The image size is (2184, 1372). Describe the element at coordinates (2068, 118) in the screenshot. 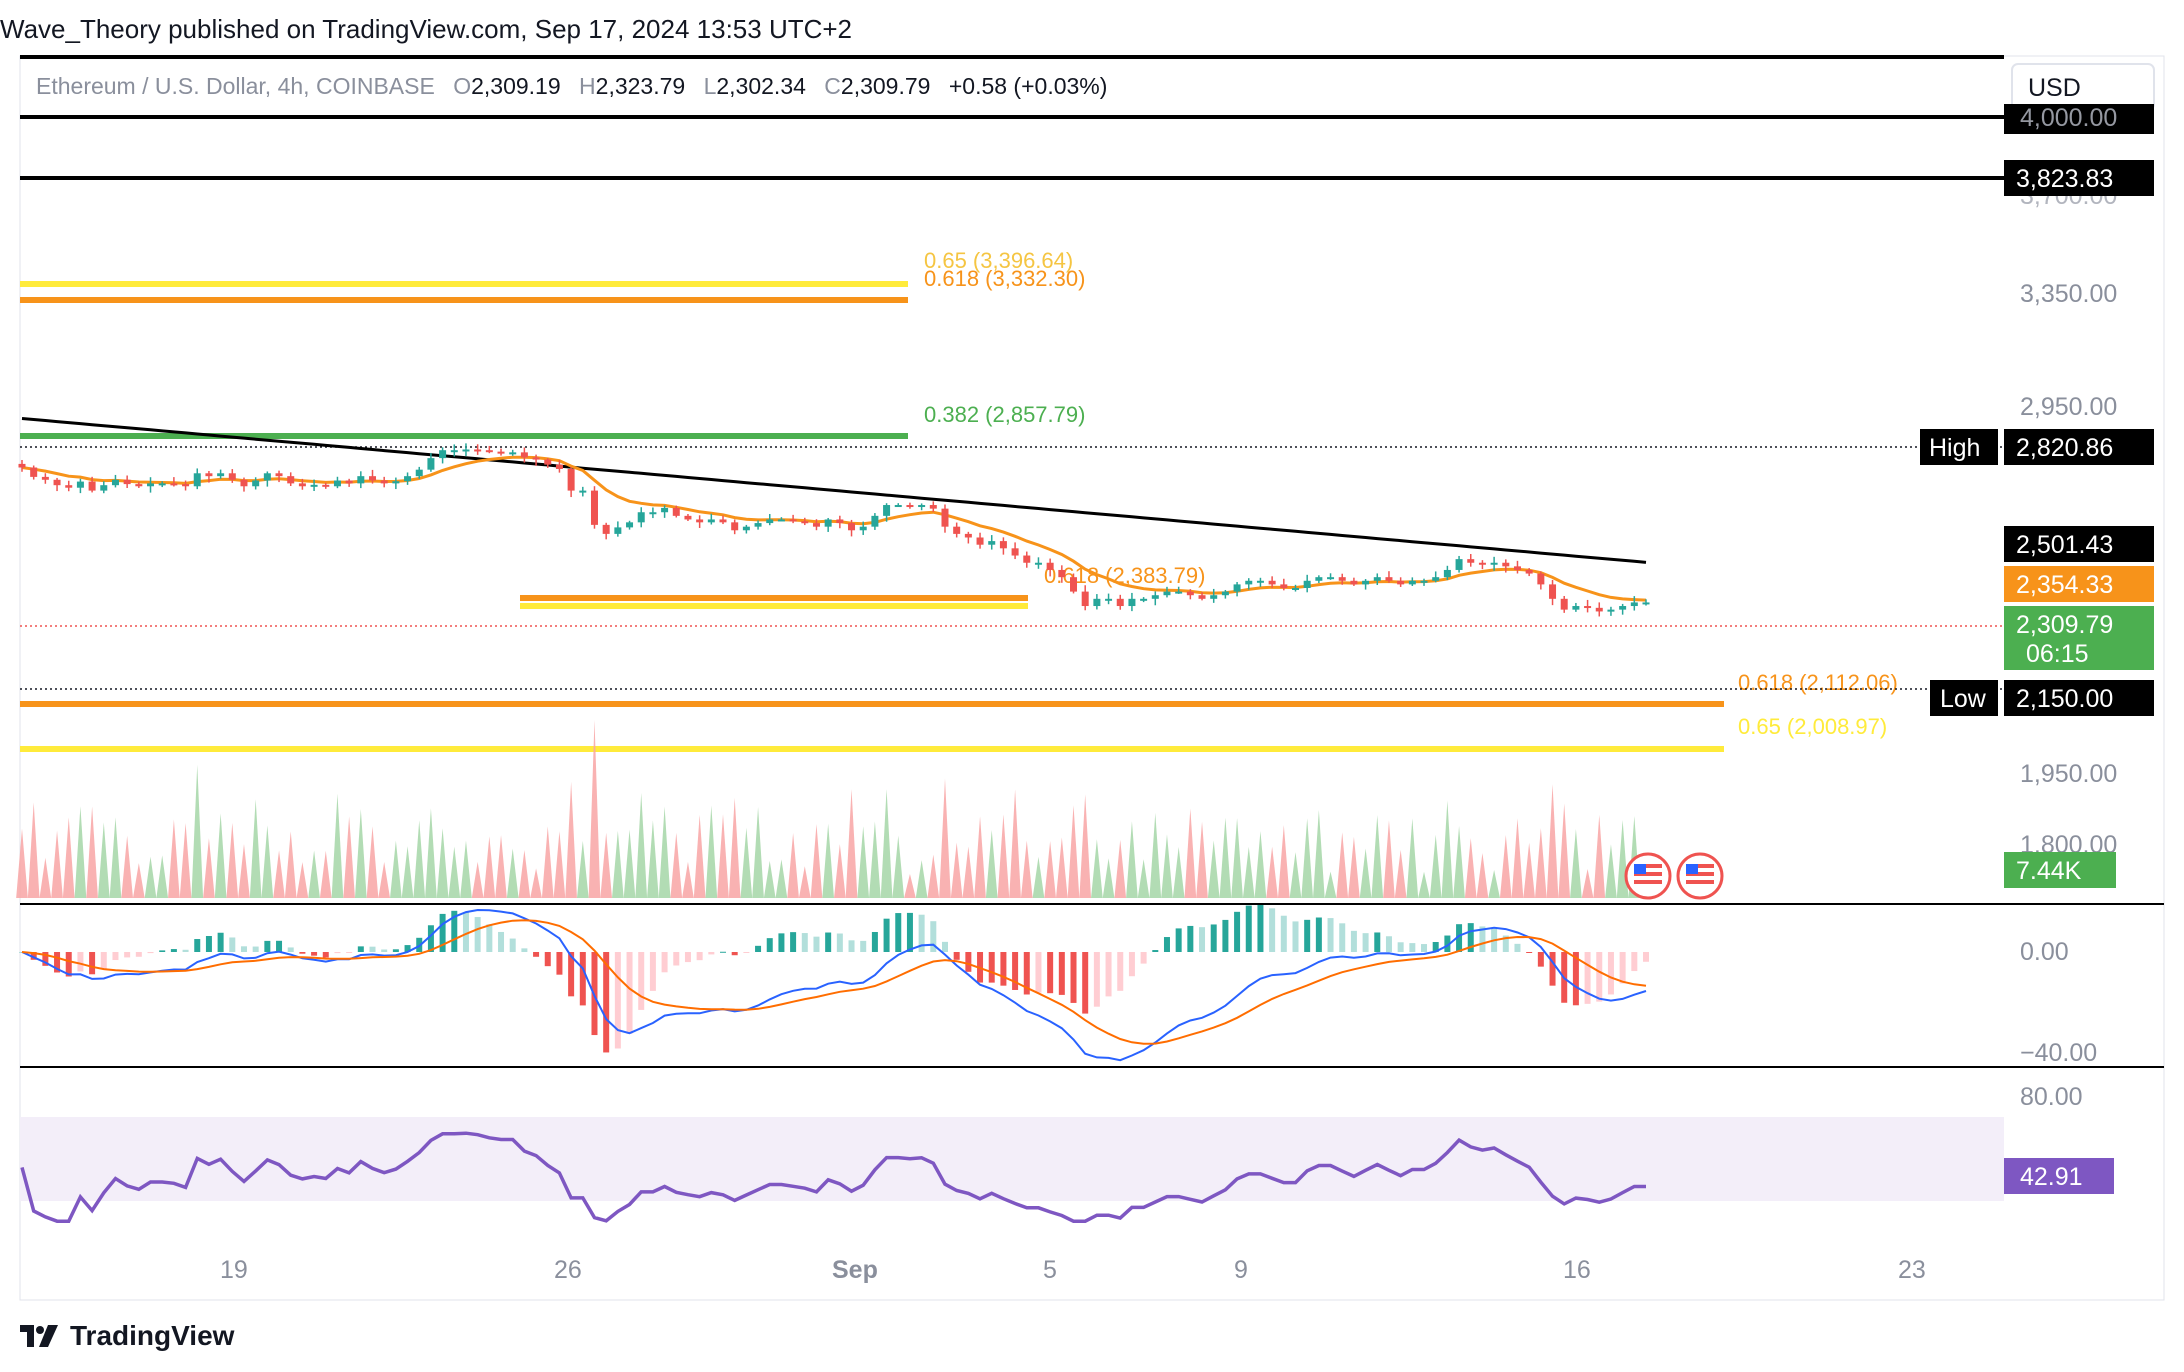

I see `price-tag-hidden-top-text: 4,000.00` at that location.